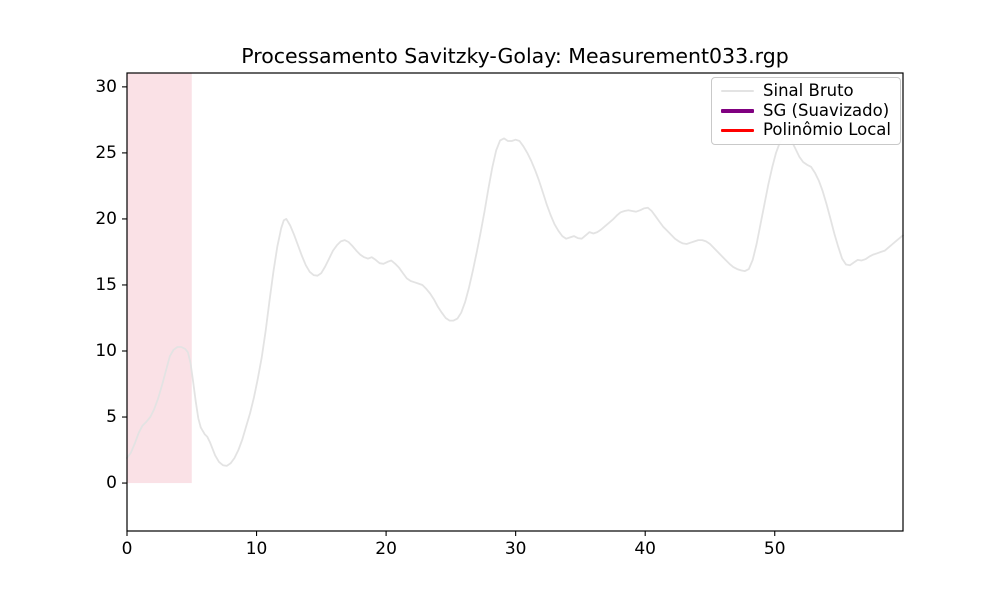  I want to click on legend-item: Polinômio Local, so click(806, 130).